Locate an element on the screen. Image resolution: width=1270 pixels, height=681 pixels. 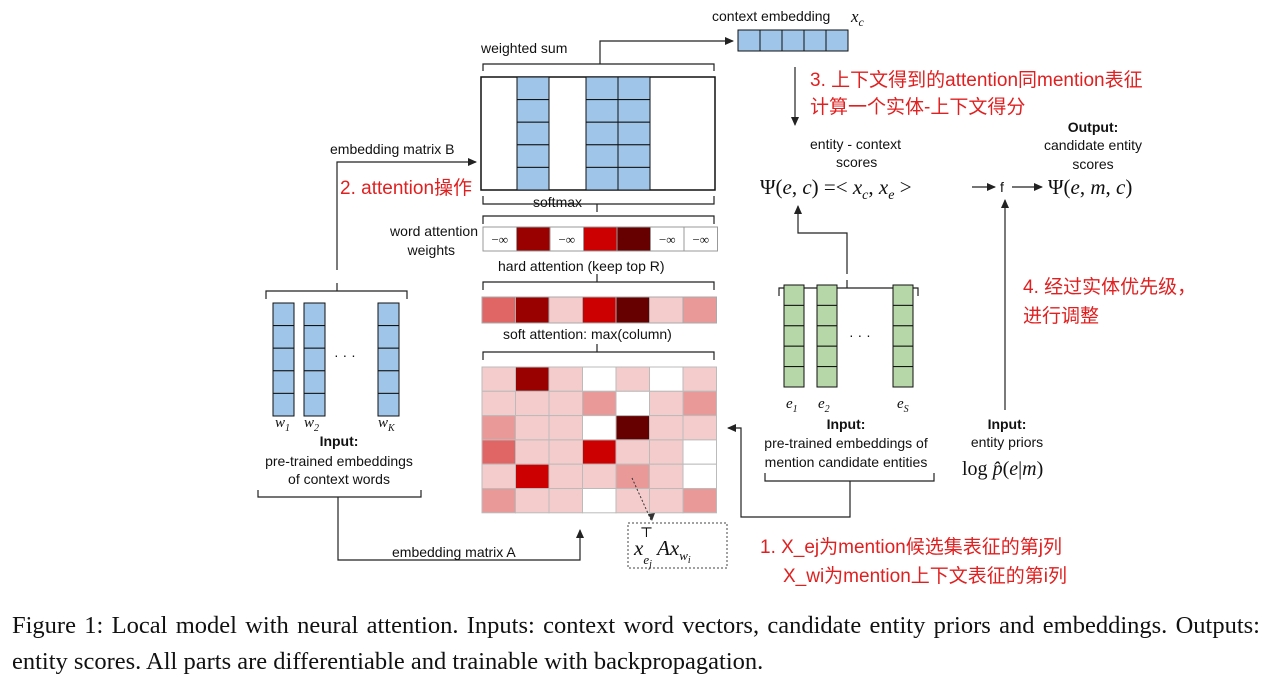
embedding-matrix-b-label: embedding matrix B is located at coordinates (392, 149).